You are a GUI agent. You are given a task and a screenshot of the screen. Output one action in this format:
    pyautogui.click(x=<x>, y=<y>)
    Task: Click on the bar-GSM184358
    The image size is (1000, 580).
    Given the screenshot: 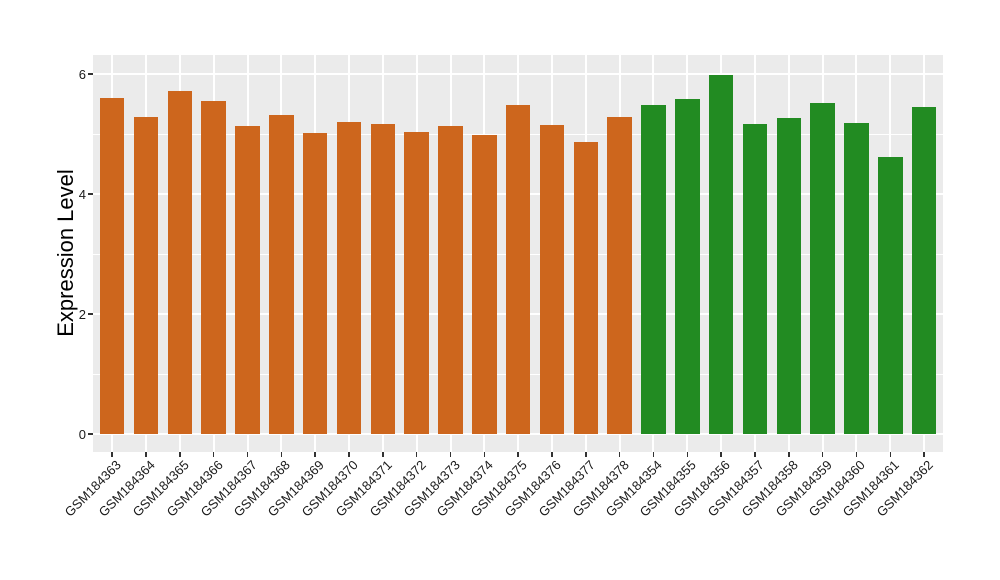 What is the action you would take?
    pyautogui.click(x=789, y=276)
    